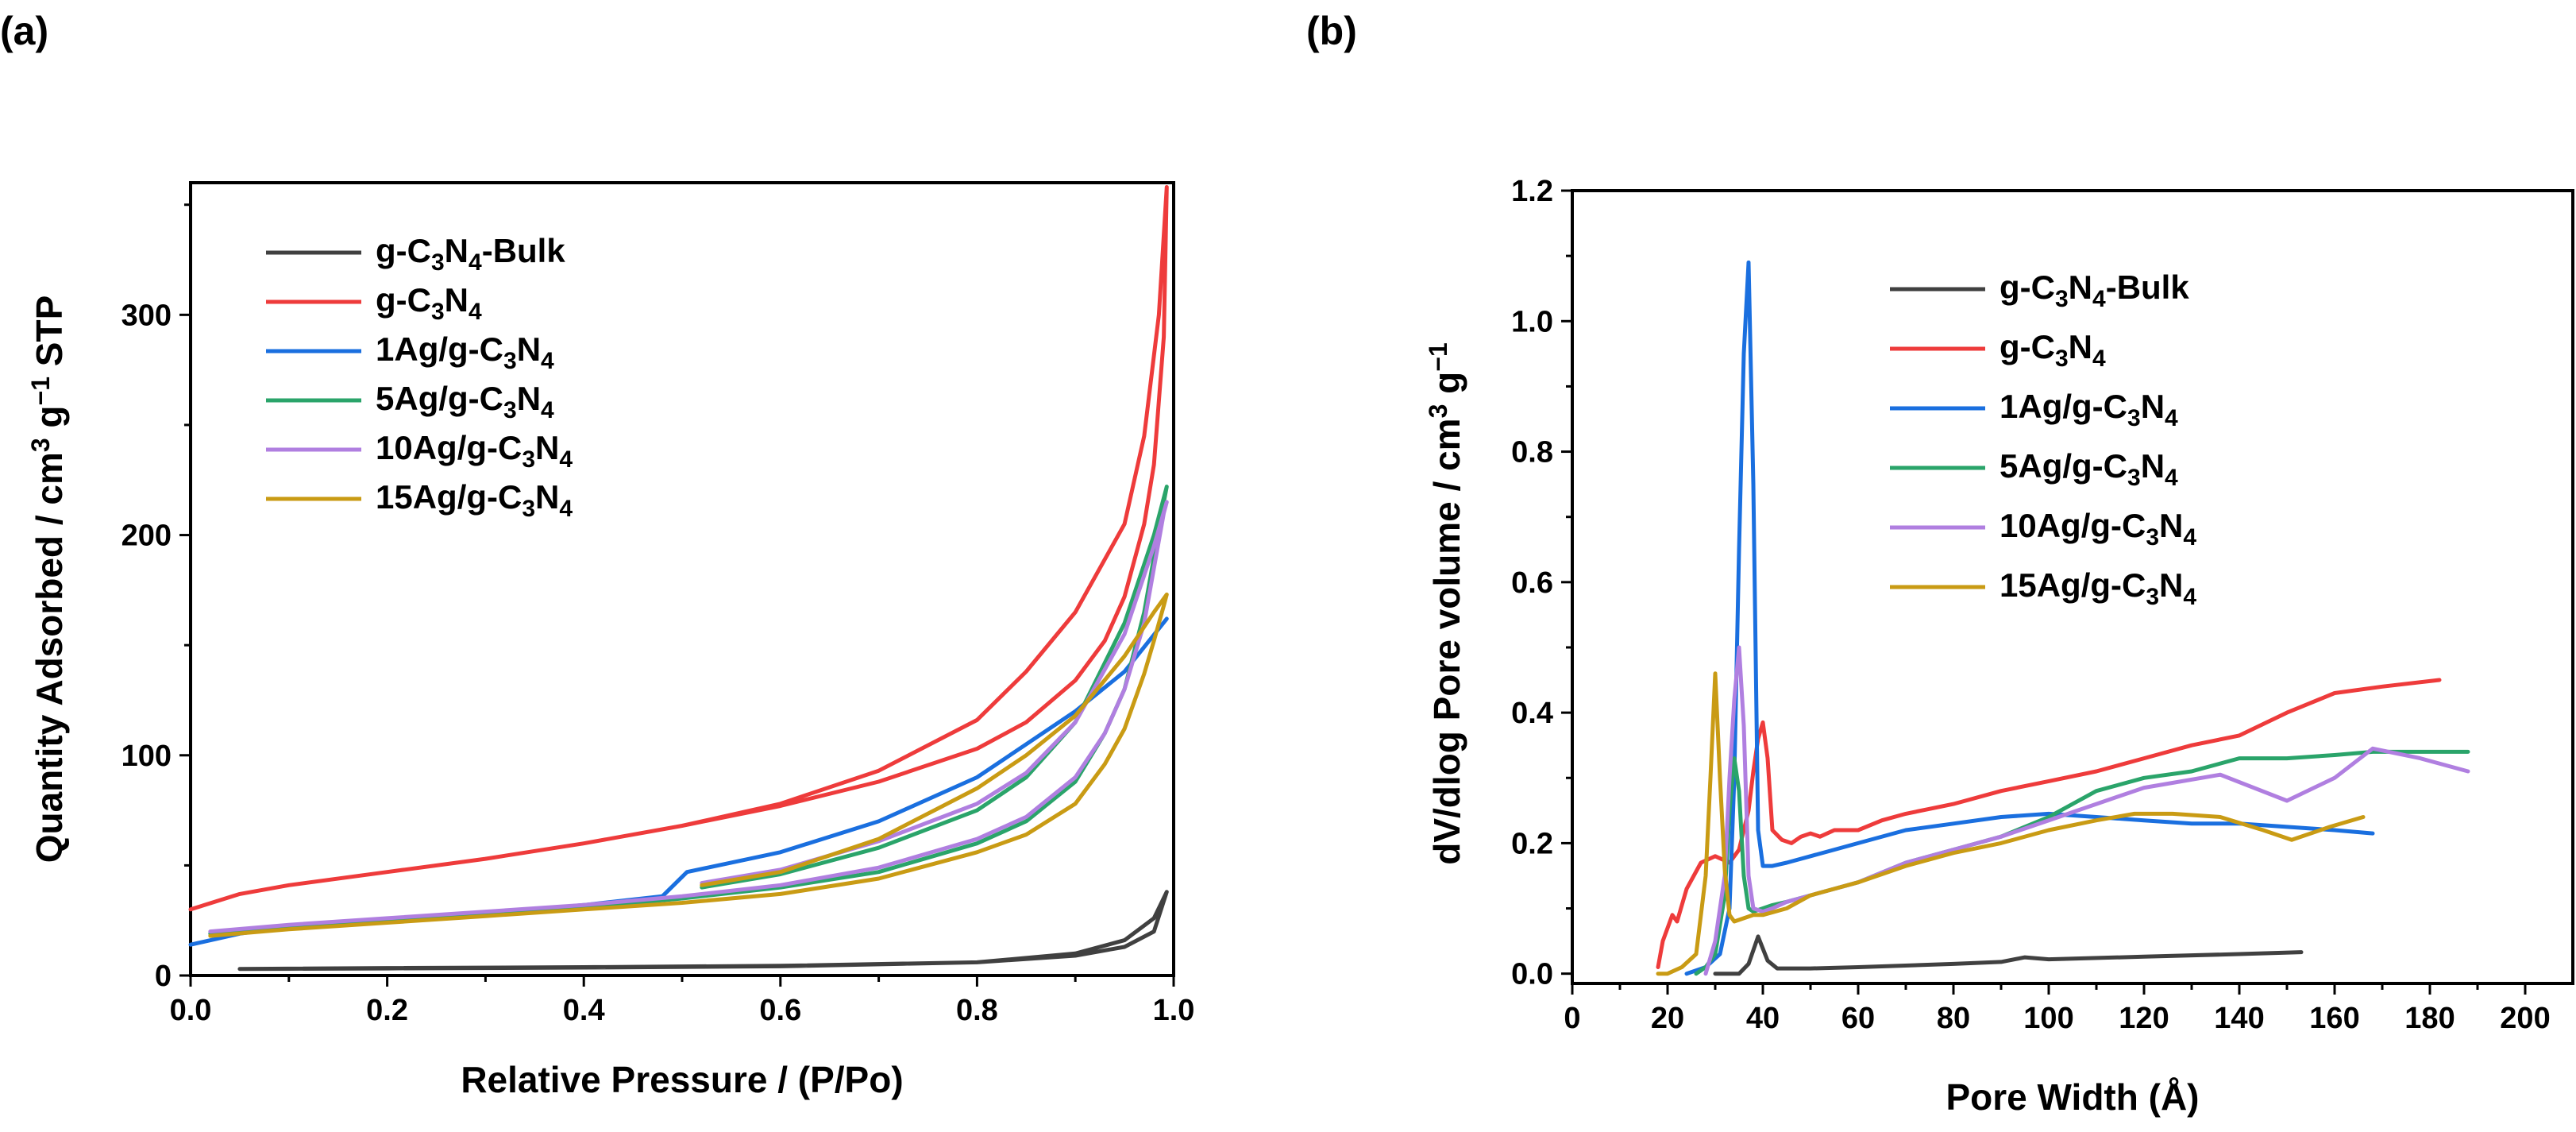  What do you see at coordinates (2144, 1019) in the screenshot?
I see `chart-b-x-tick-label: 120` at bounding box center [2144, 1019].